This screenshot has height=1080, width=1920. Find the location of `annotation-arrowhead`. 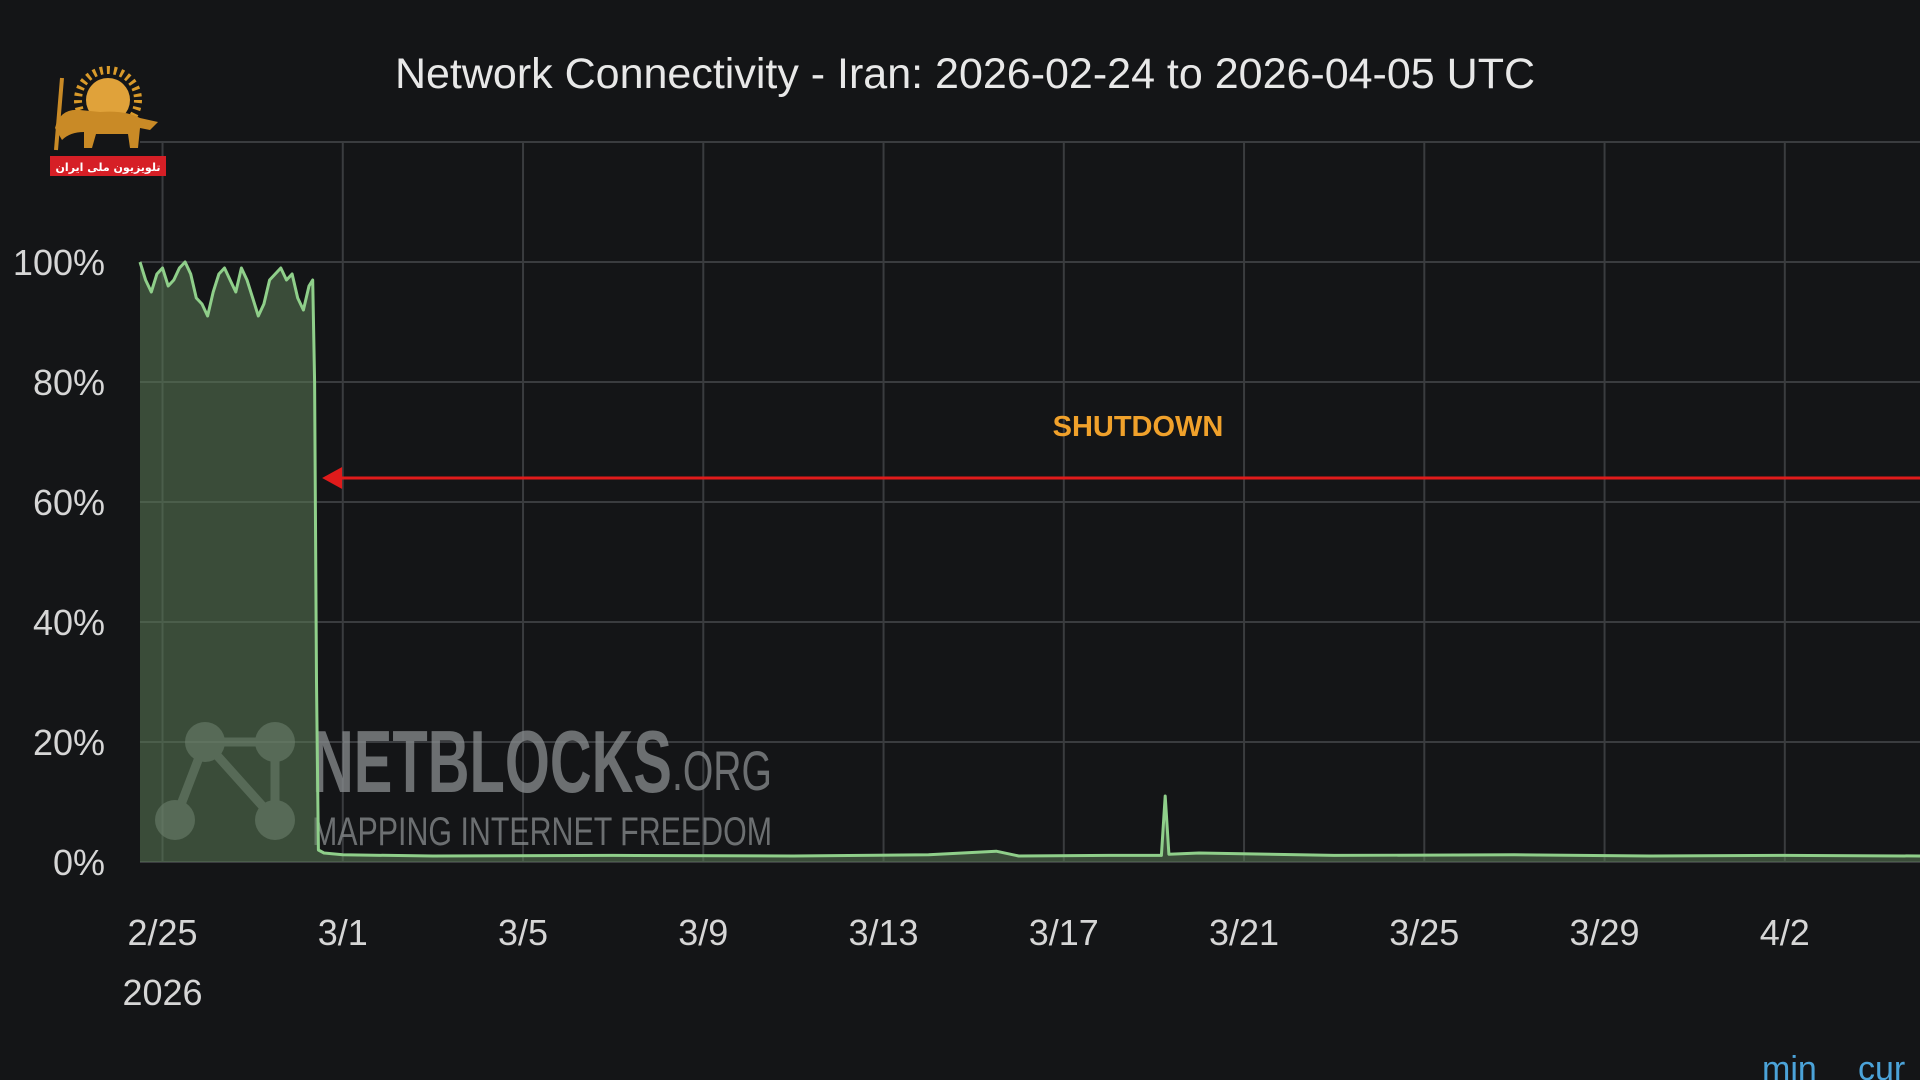

annotation-arrowhead is located at coordinates (332, 478).